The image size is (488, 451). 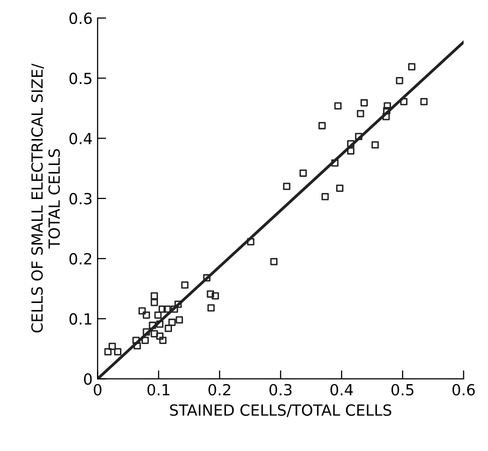 I want to click on x-tick-label: 0.4, so click(x=341, y=390).